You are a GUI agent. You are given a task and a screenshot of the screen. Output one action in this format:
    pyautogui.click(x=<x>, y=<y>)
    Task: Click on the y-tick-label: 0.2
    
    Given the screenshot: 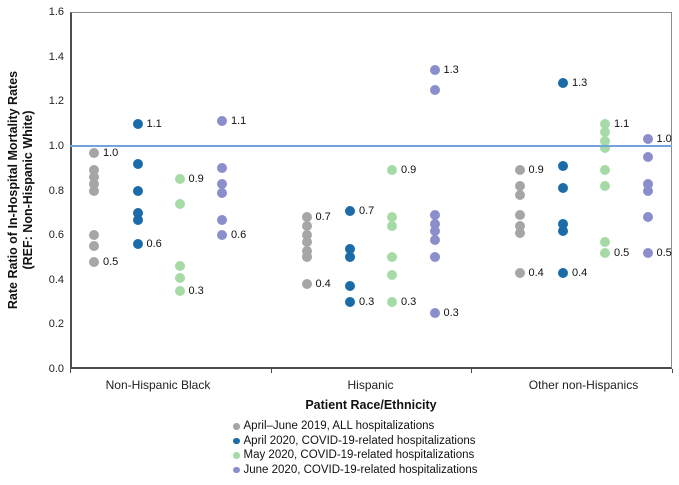 What is the action you would take?
    pyautogui.click(x=56, y=324)
    